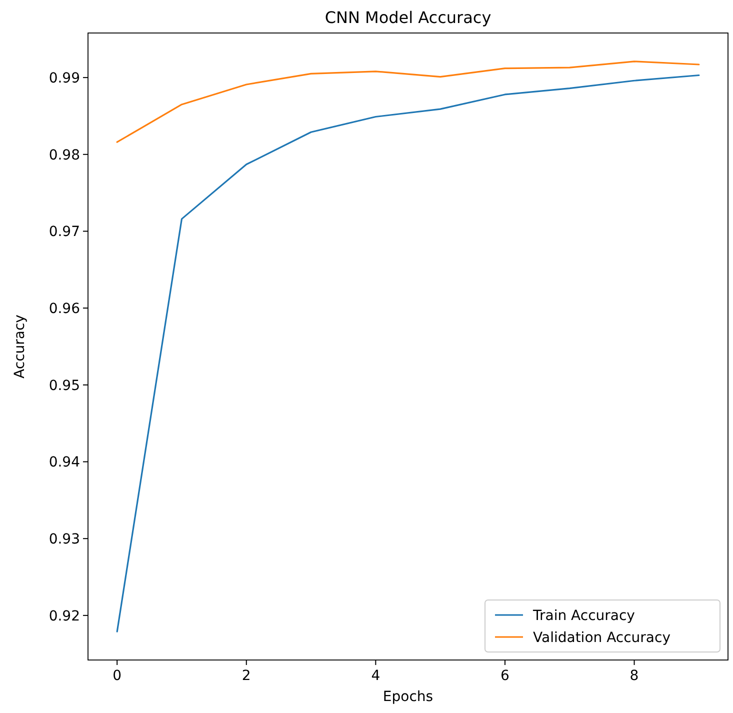  I want to click on x-tick-label: 2, so click(246, 676).